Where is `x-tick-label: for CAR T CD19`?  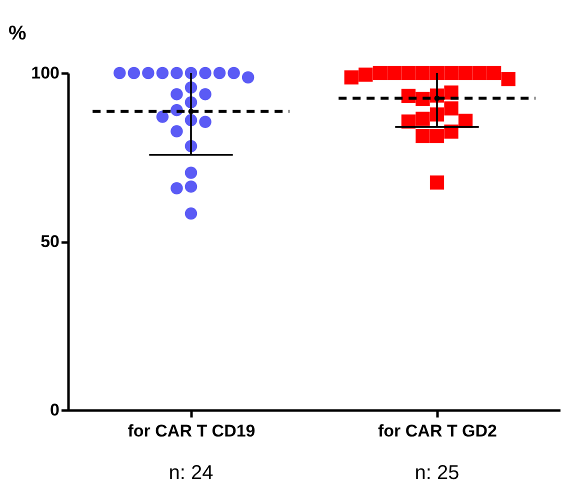
x-tick-label: for CAR T CD19 is located at coordinates (192, 431).